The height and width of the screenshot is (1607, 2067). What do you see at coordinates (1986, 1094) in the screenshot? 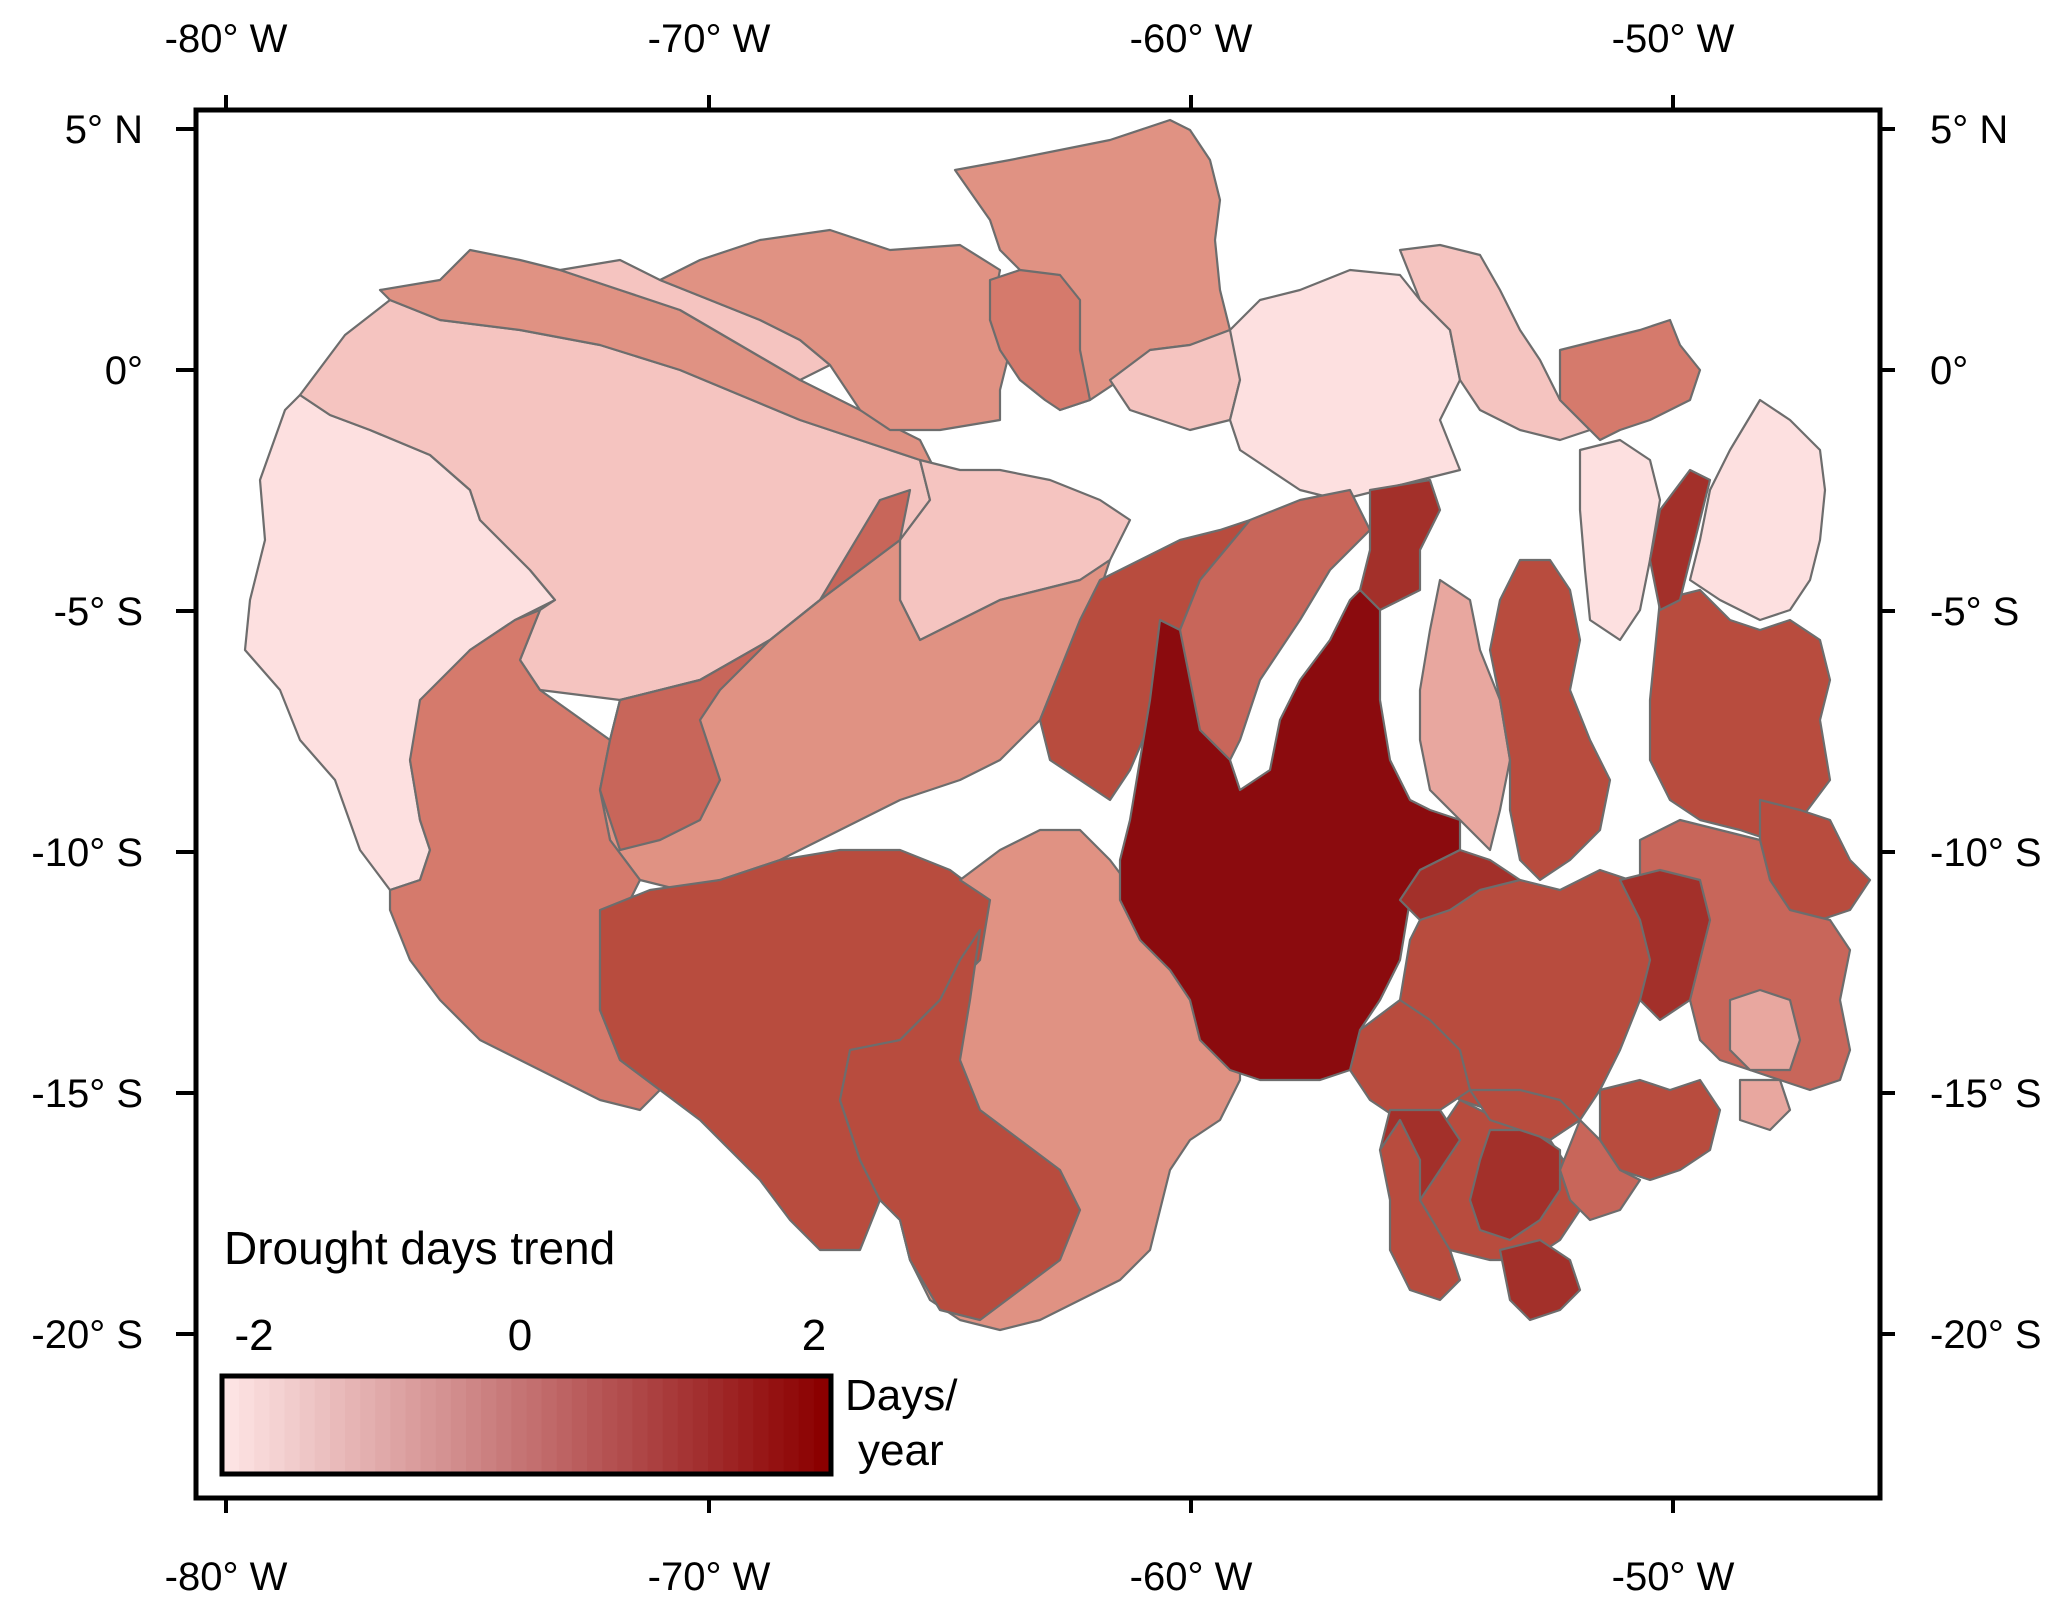
I see `y-tick-right-5: -15° S` at bounding box center [1986, 1094].